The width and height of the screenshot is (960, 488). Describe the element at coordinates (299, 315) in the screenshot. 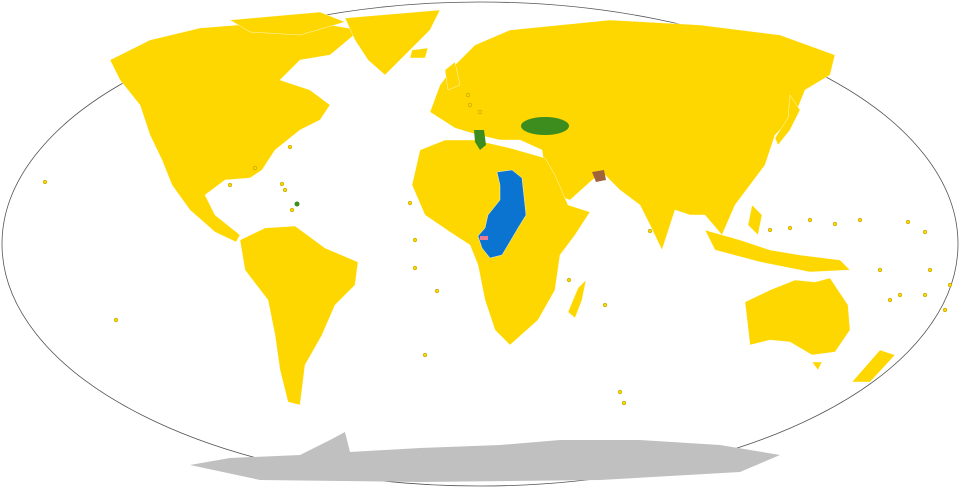

I see `south-america` at that location.